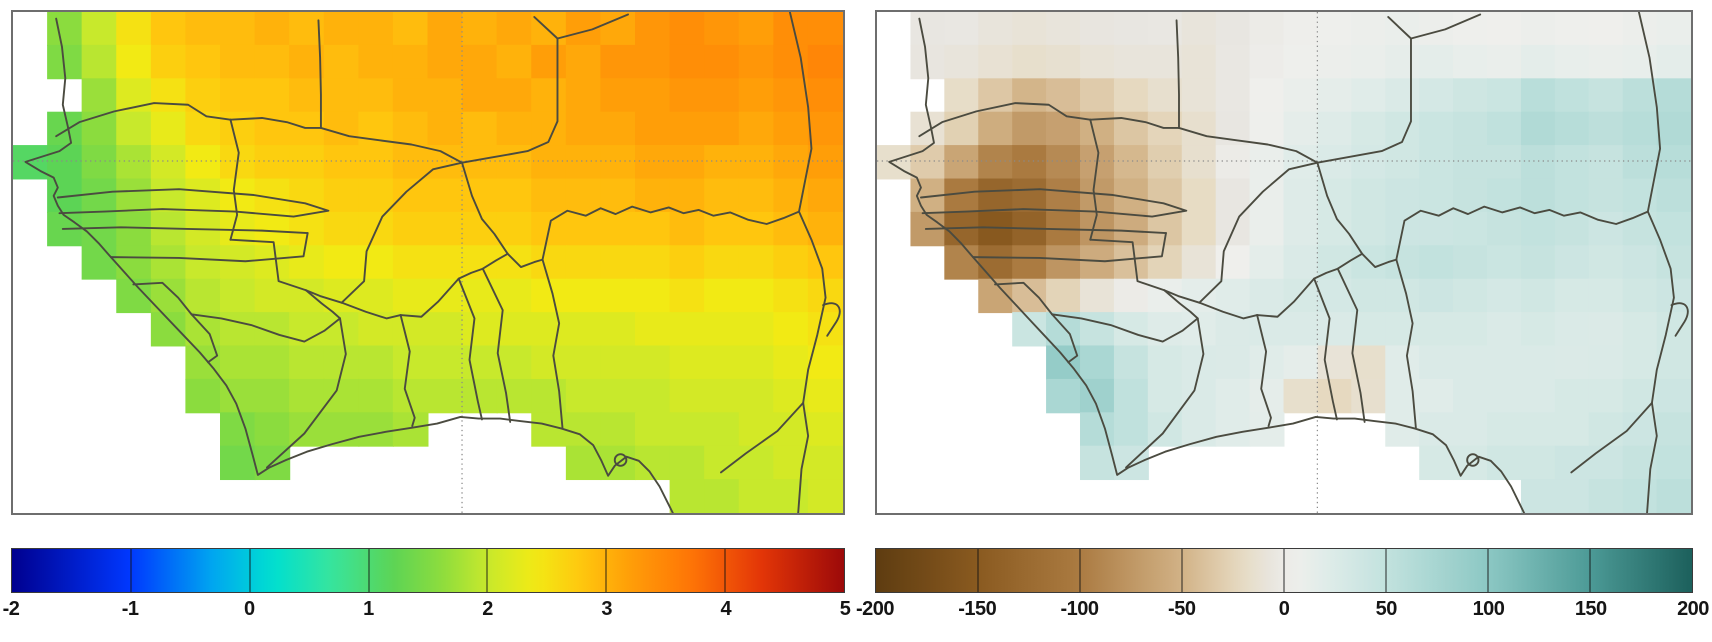 This screenshot has width=1712, height=642. What do you see at coordinates (487, 609) in the screenshot?
I see `colorbar-tick-label: 2` at bounding box center [487, 609].